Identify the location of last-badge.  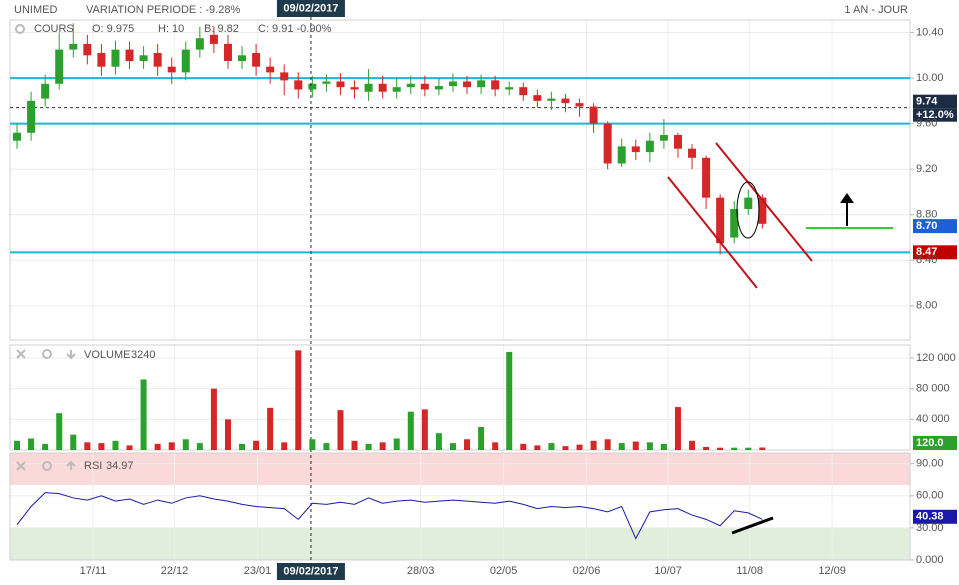
(935, 101).